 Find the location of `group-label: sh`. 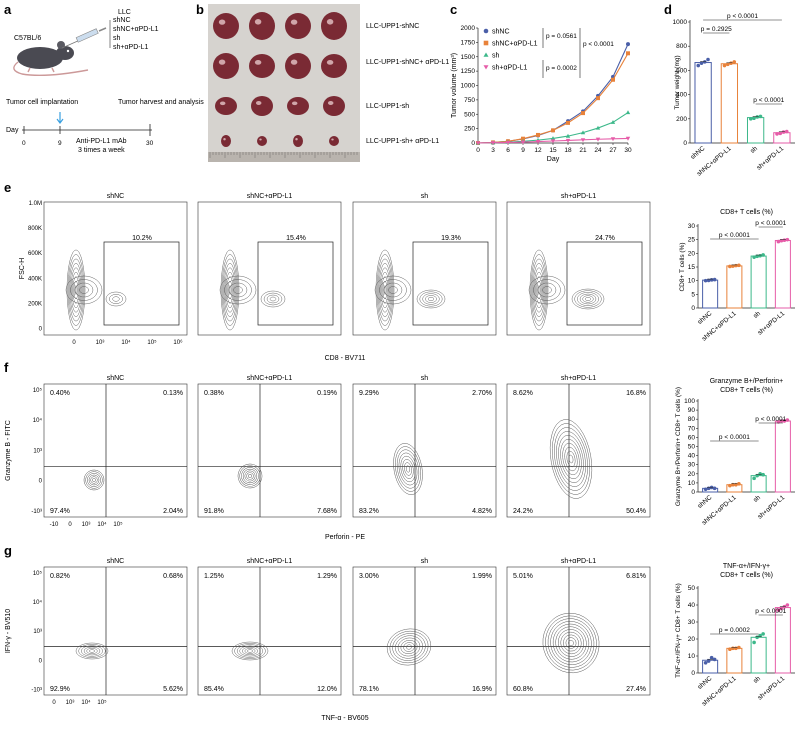

group-label: sh is located at coordinates (117, 38).